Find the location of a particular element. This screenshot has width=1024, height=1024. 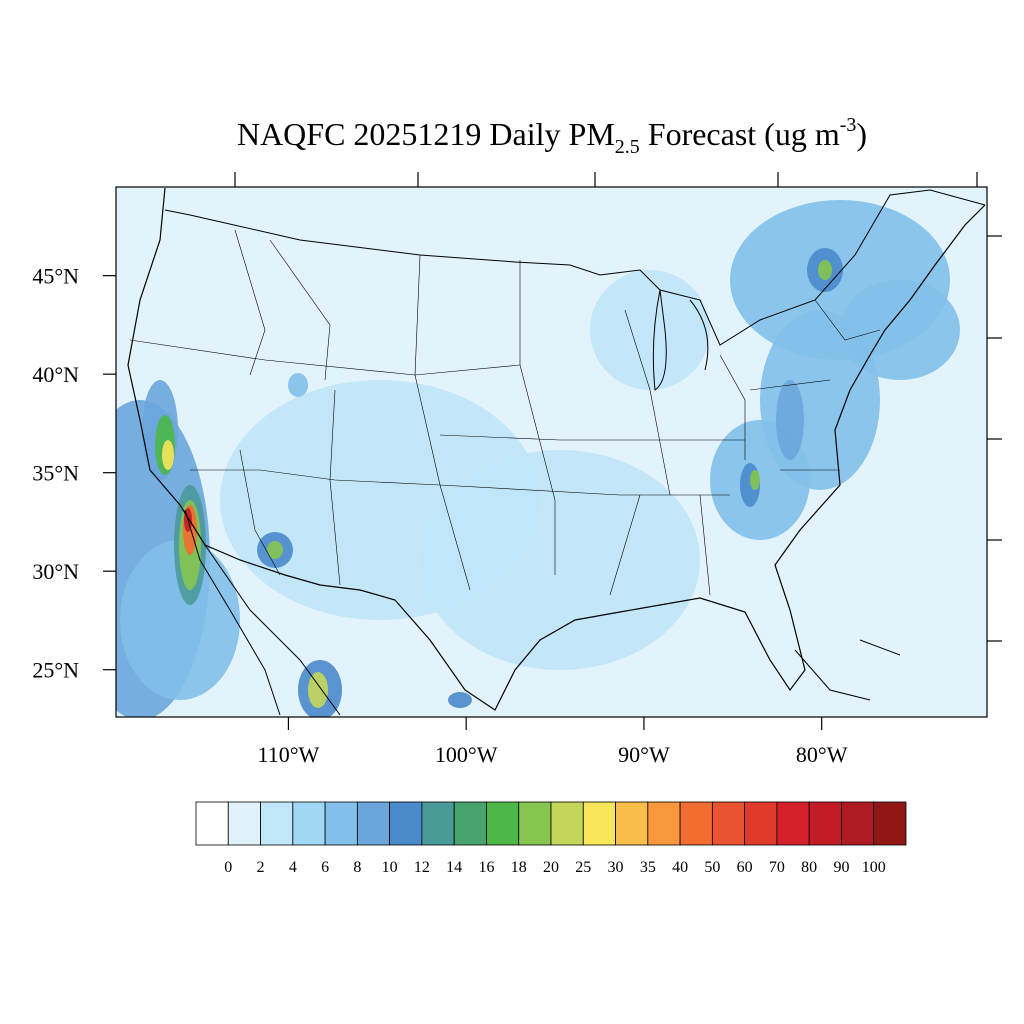

x-tick-label: 80°W is located at coordinates (822, 754).